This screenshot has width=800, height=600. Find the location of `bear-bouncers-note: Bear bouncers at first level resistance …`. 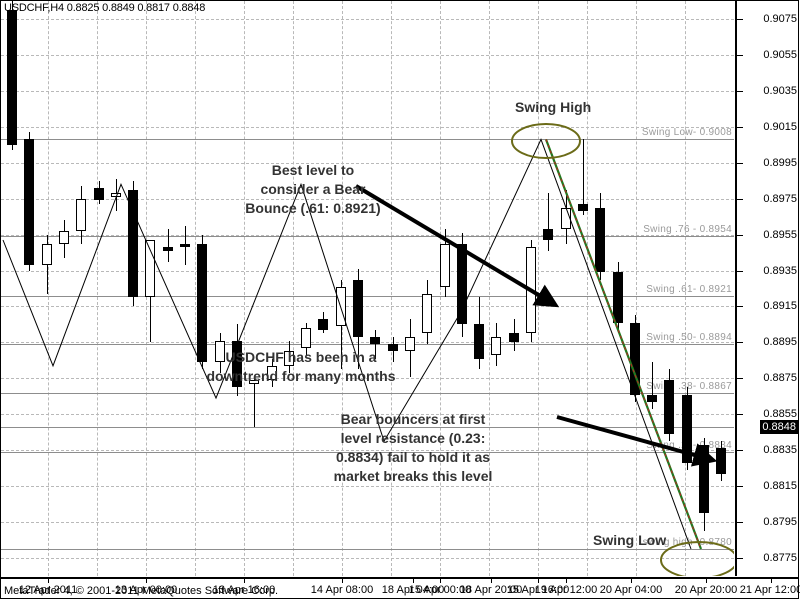

bear-bouncers-note: Bear bouncers at first level resistance … is located at coordinates (413, 447).